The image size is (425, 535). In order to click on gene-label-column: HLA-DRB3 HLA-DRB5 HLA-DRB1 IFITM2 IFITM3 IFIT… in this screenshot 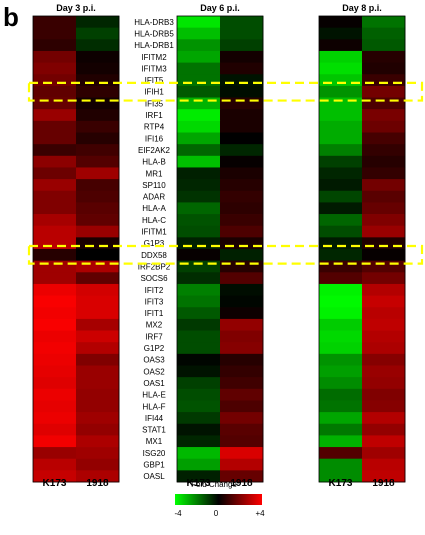, I will do `click(154, 249)`.